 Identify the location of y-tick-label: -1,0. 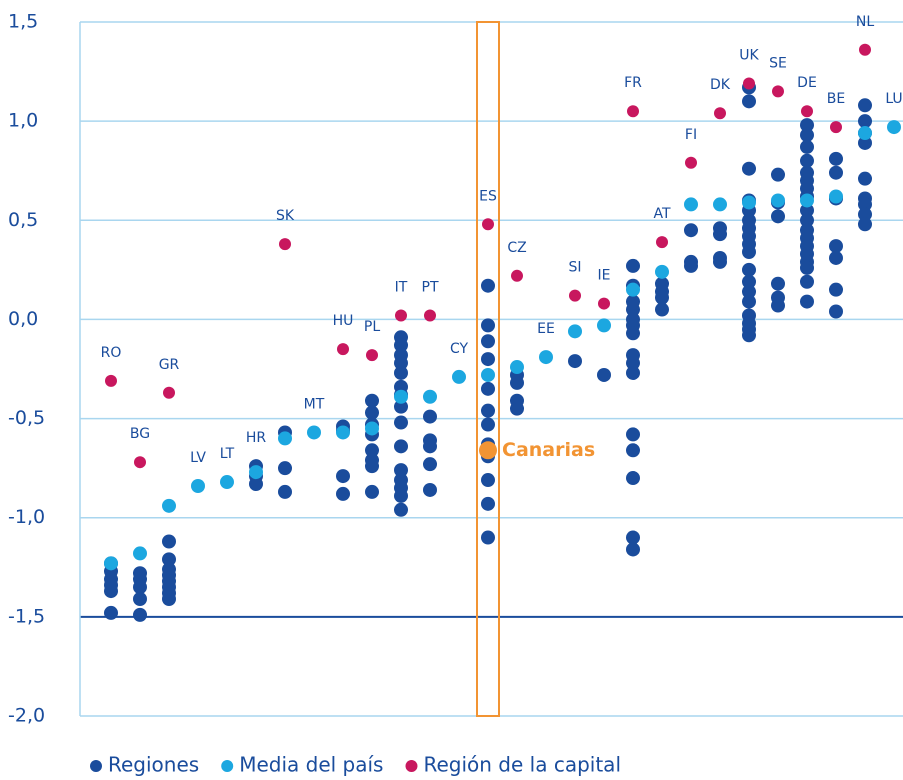
(26, 517).